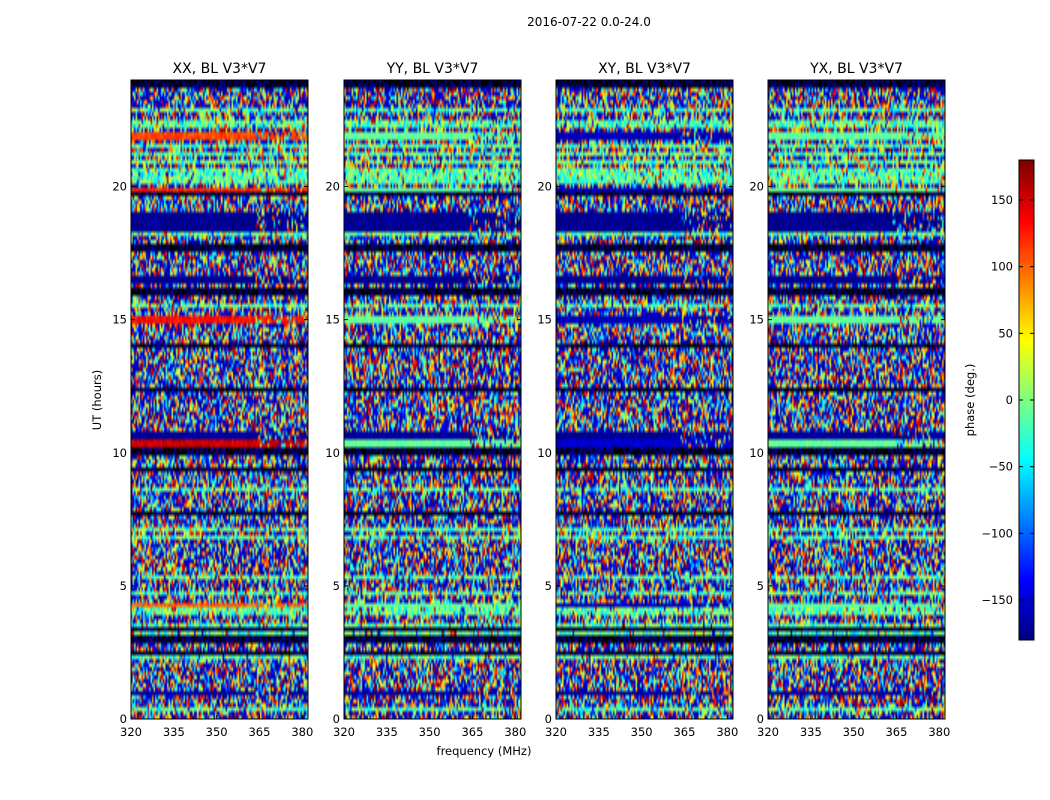 The width and height of the screenshot is (1050, 800). Describe the element at coordinates (97, 400) in the screenshot. I see `y-axis-label: UT (hours)` at that location.